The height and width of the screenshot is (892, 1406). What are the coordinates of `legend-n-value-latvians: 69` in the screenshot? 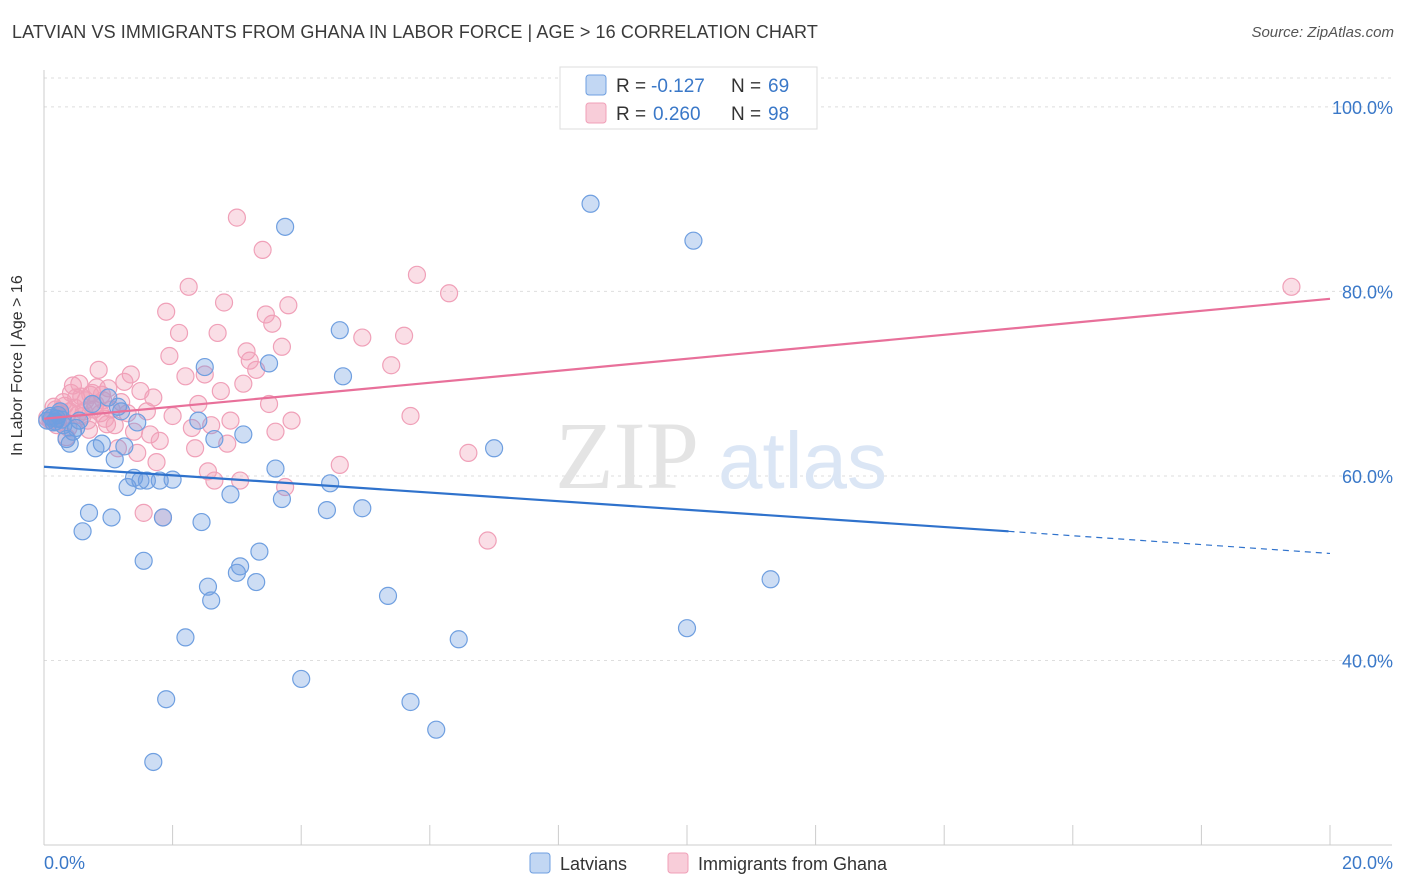 It's located at (778, 86).